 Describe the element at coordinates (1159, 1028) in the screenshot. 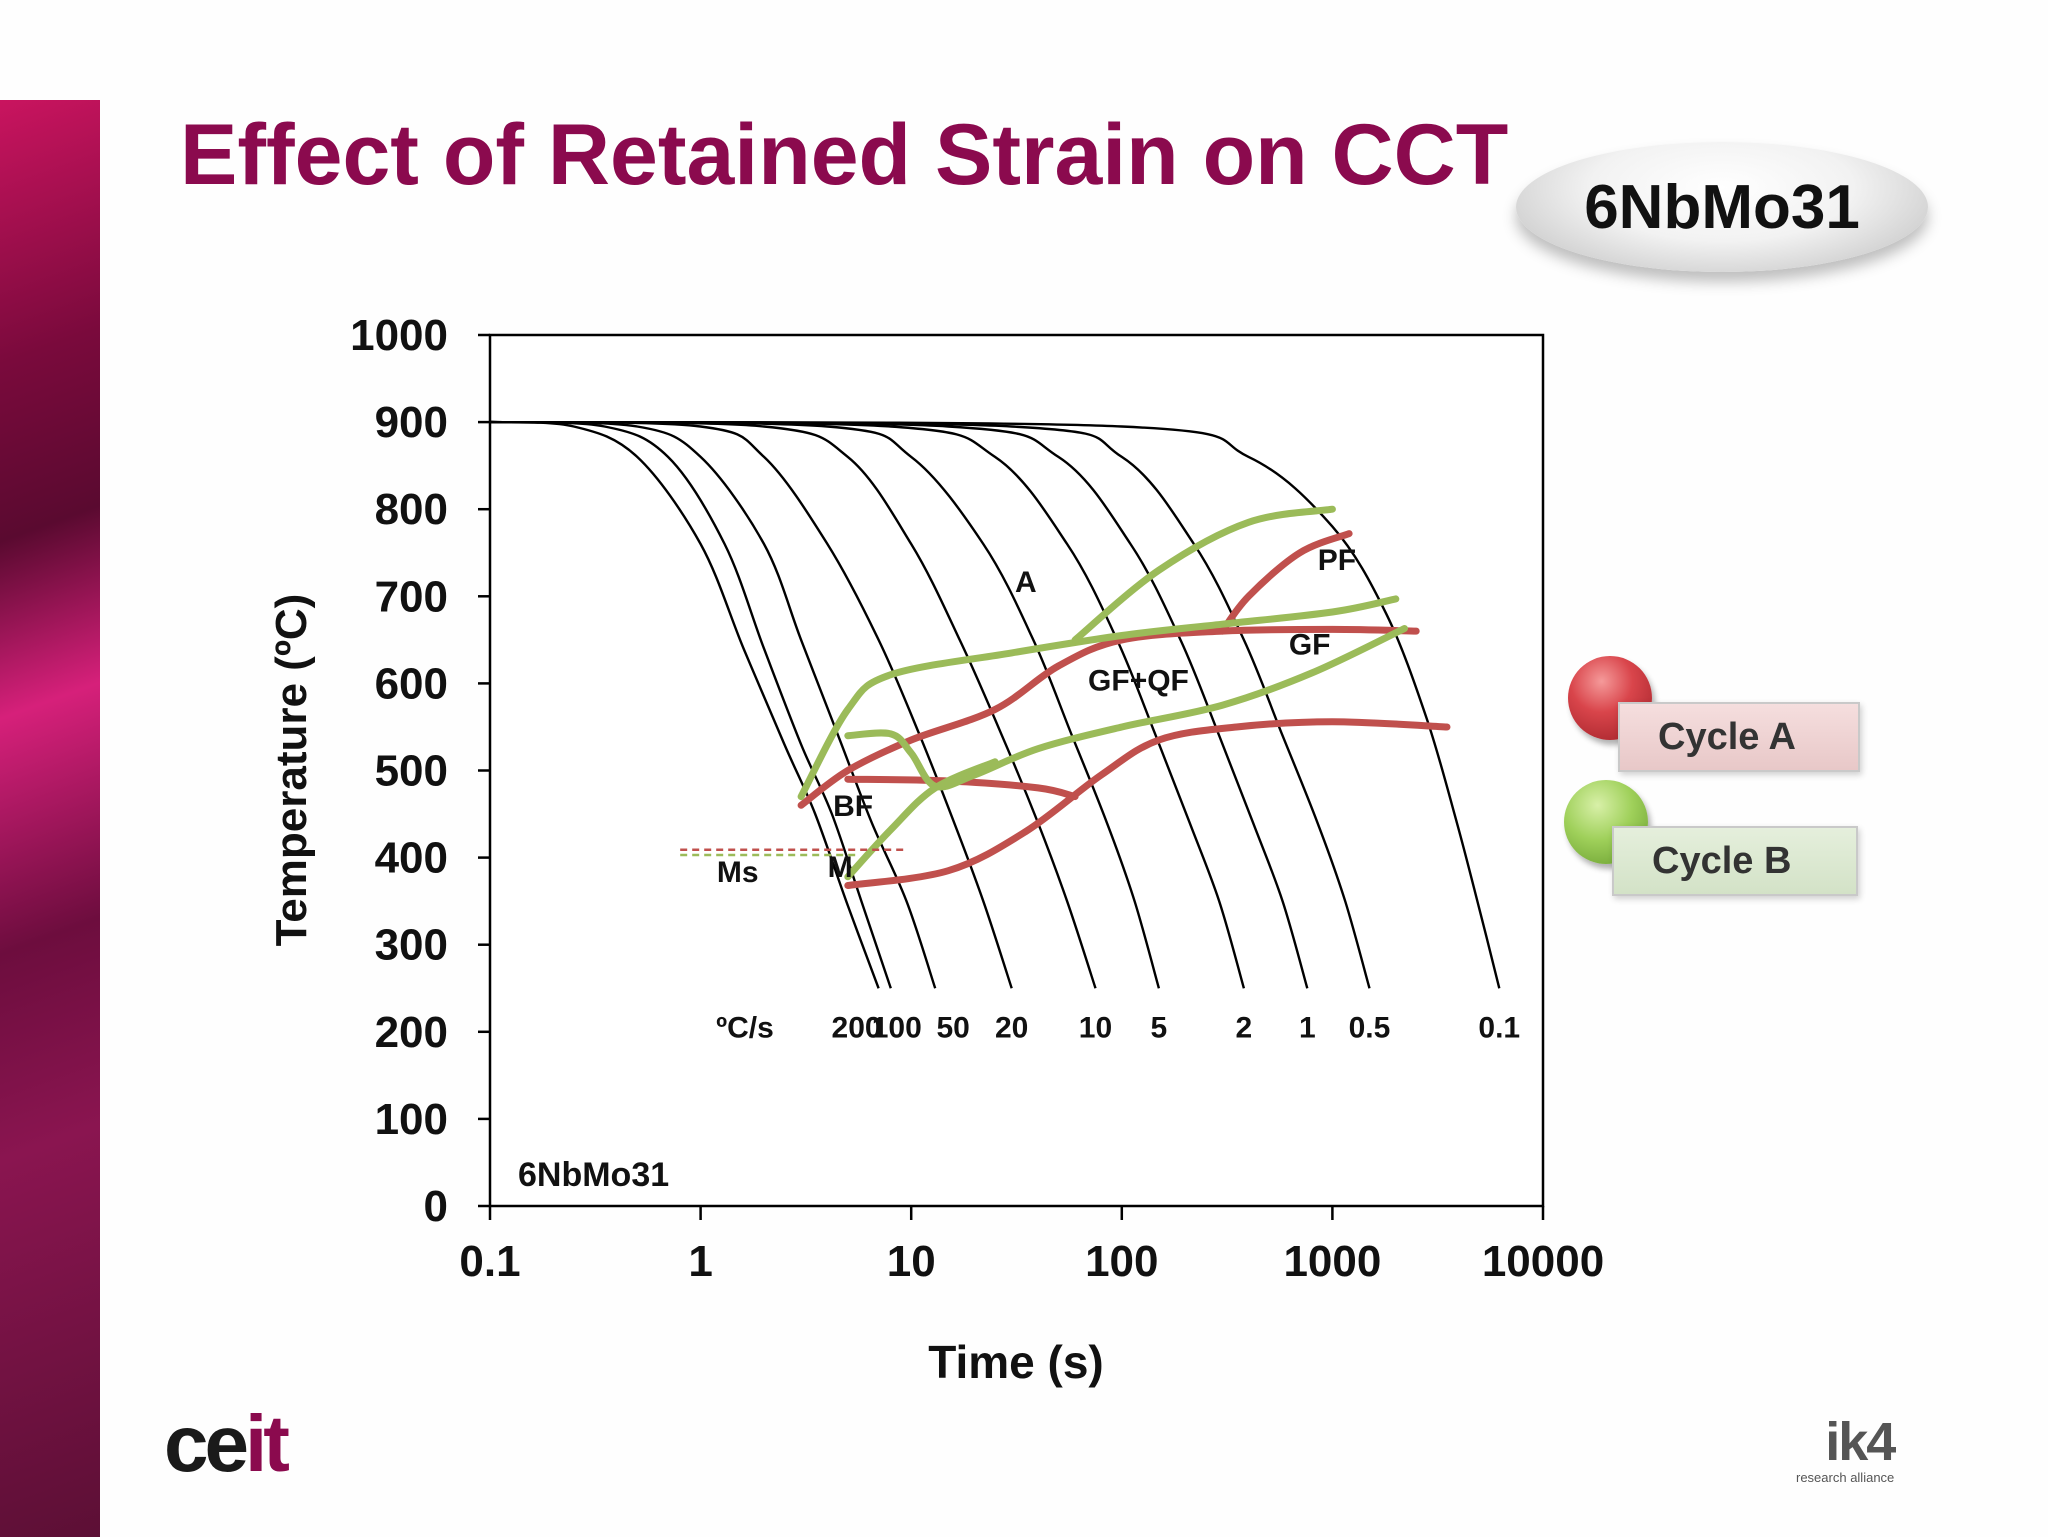

I see `cooling-rate-label-5: 5` at that location.